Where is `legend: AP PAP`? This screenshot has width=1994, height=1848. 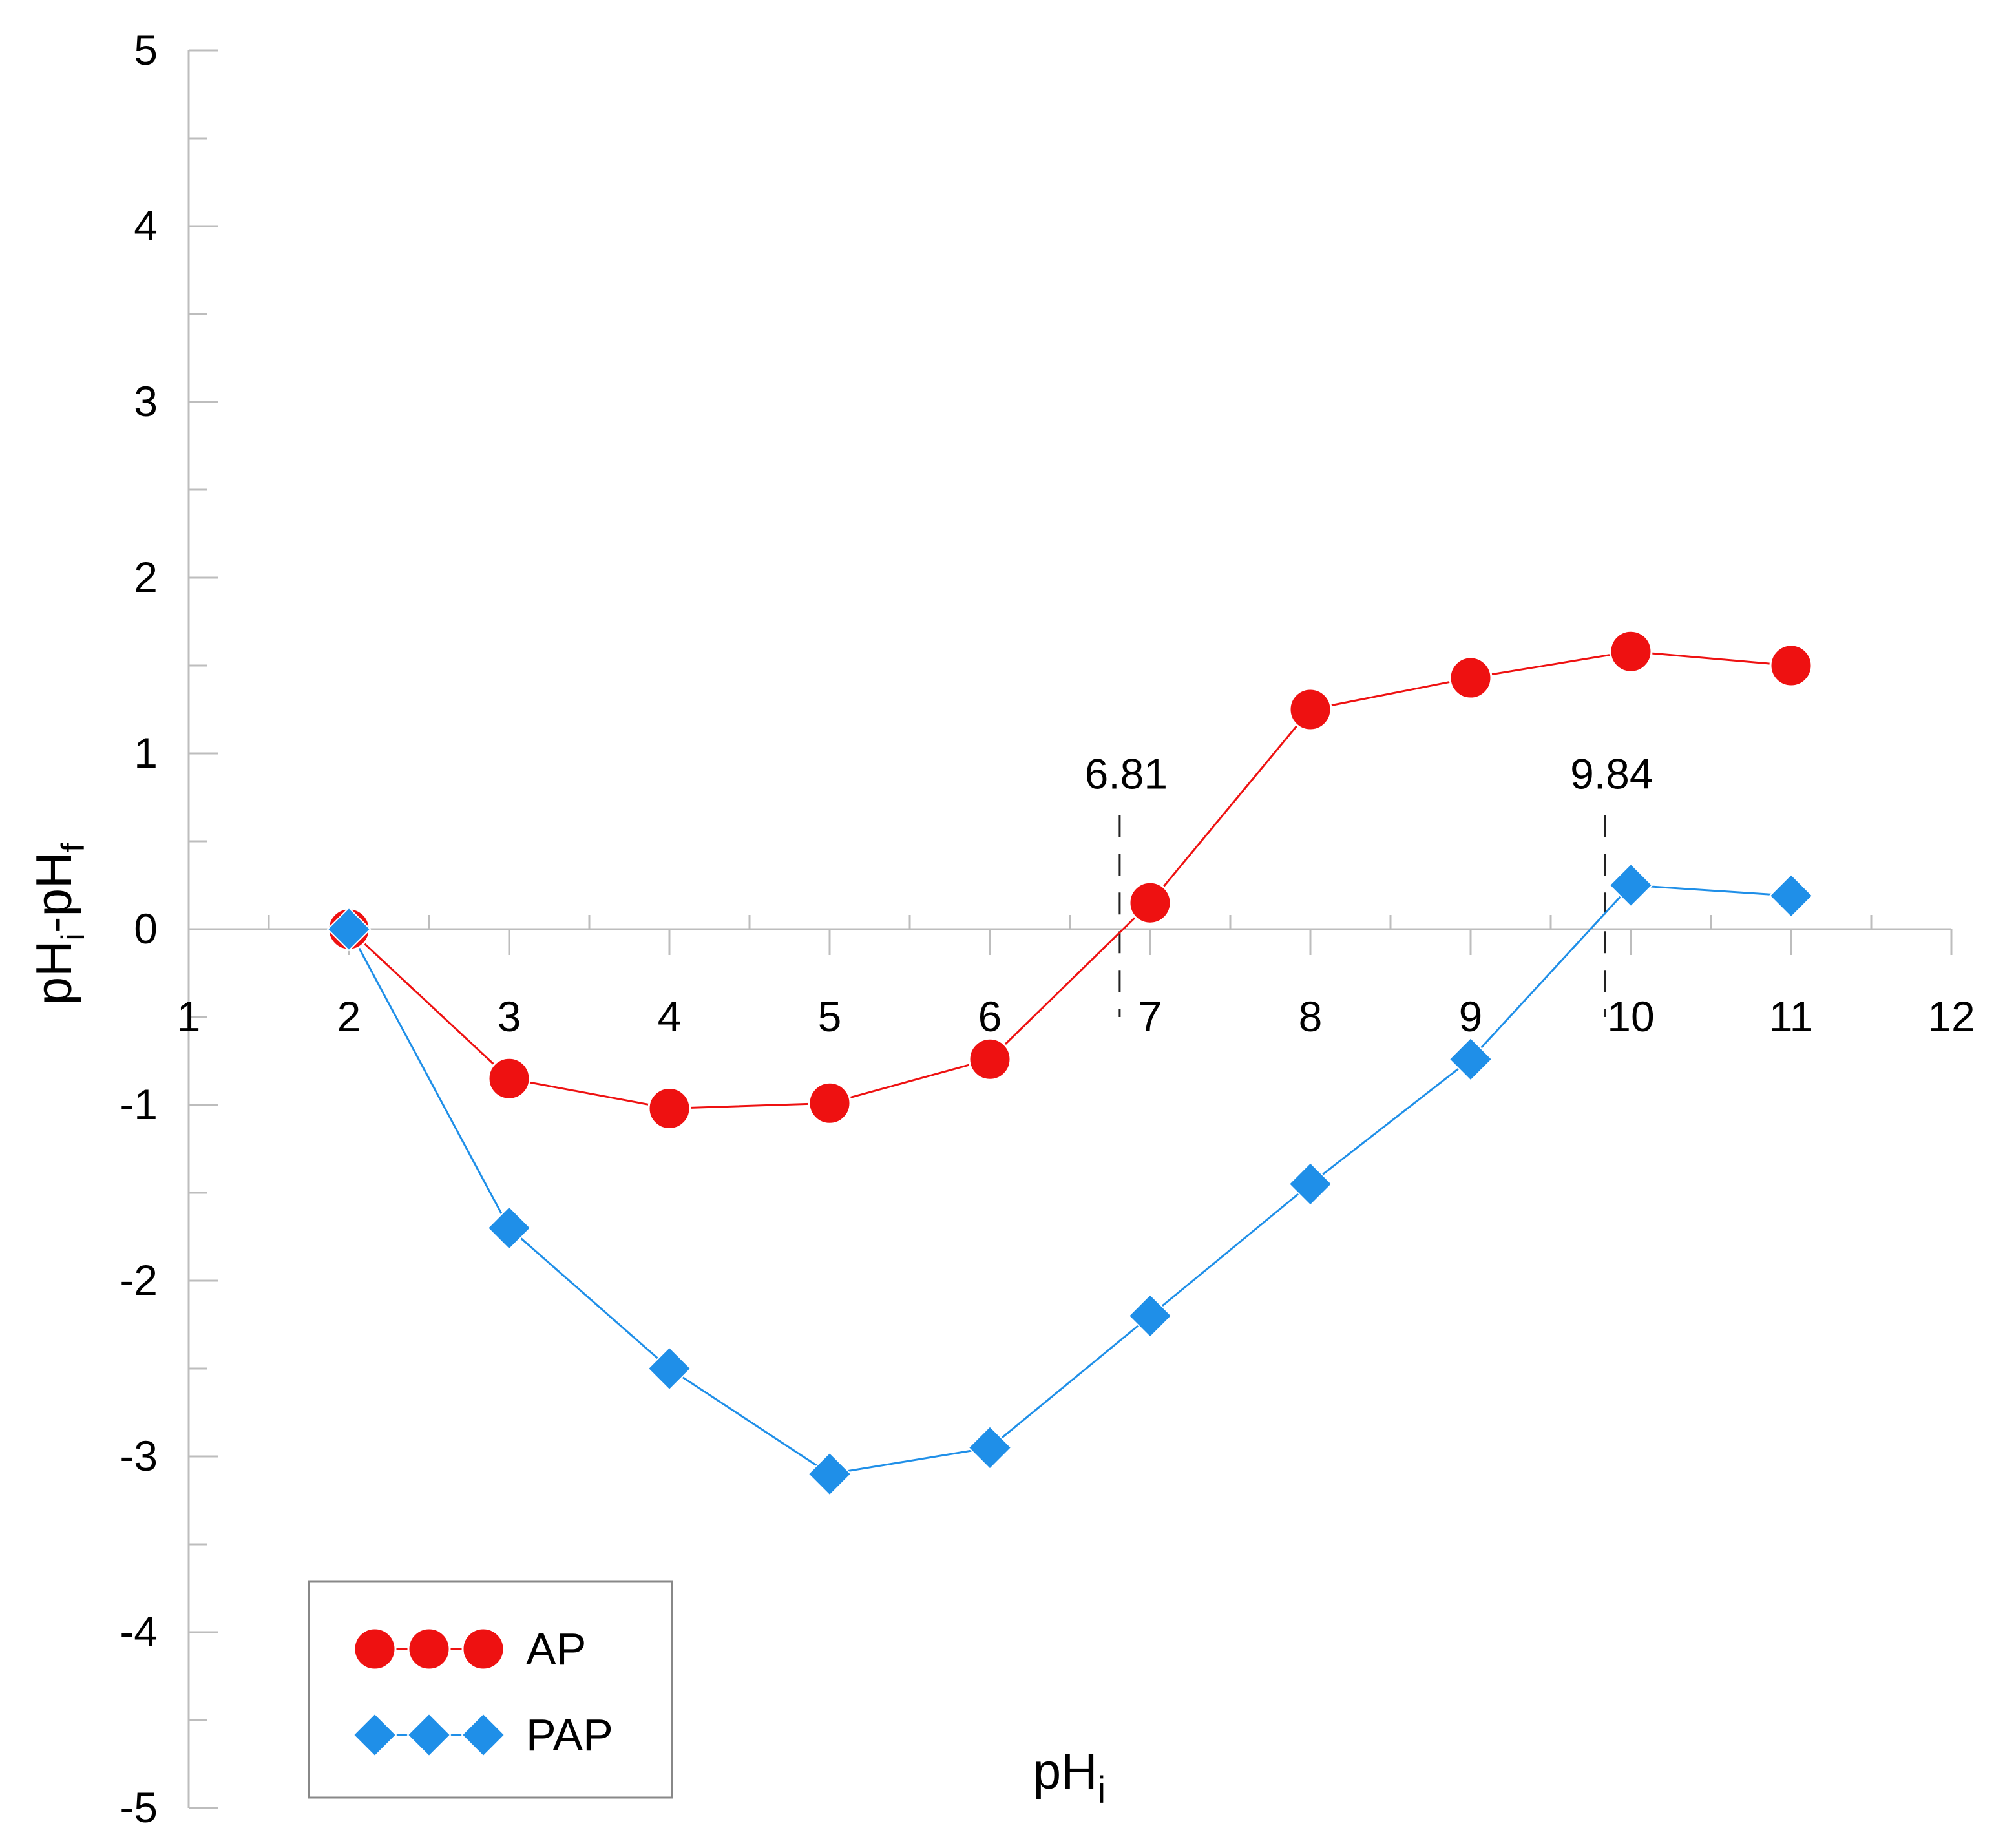
legend: AP PAP is located at coordinates (490, 1690).